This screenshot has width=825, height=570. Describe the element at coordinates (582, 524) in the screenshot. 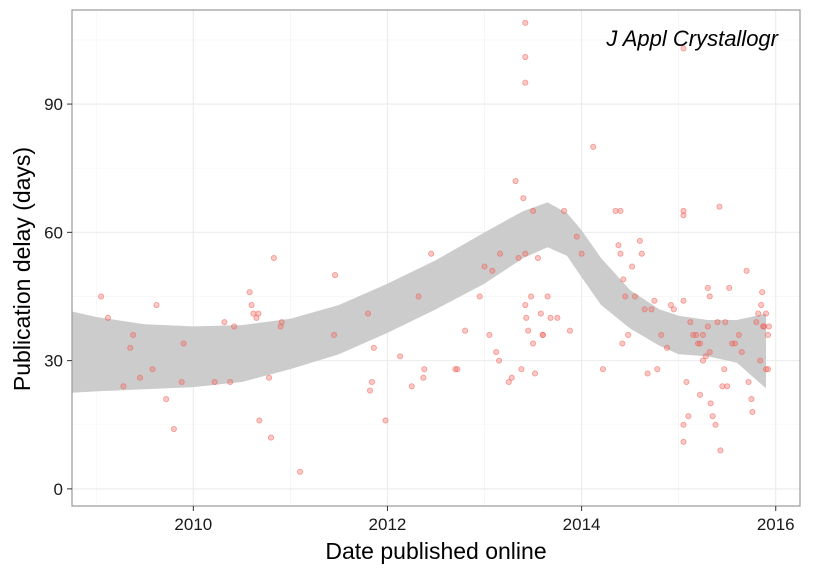

I see `x-tick-label: 2014` at that location.